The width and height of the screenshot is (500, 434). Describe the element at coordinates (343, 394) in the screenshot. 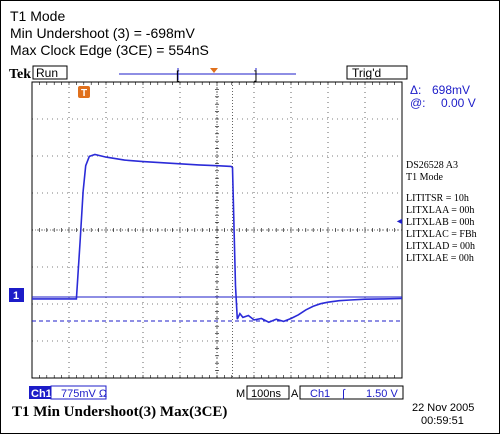

I see `trigger-slope-icon: ∫` at that location.